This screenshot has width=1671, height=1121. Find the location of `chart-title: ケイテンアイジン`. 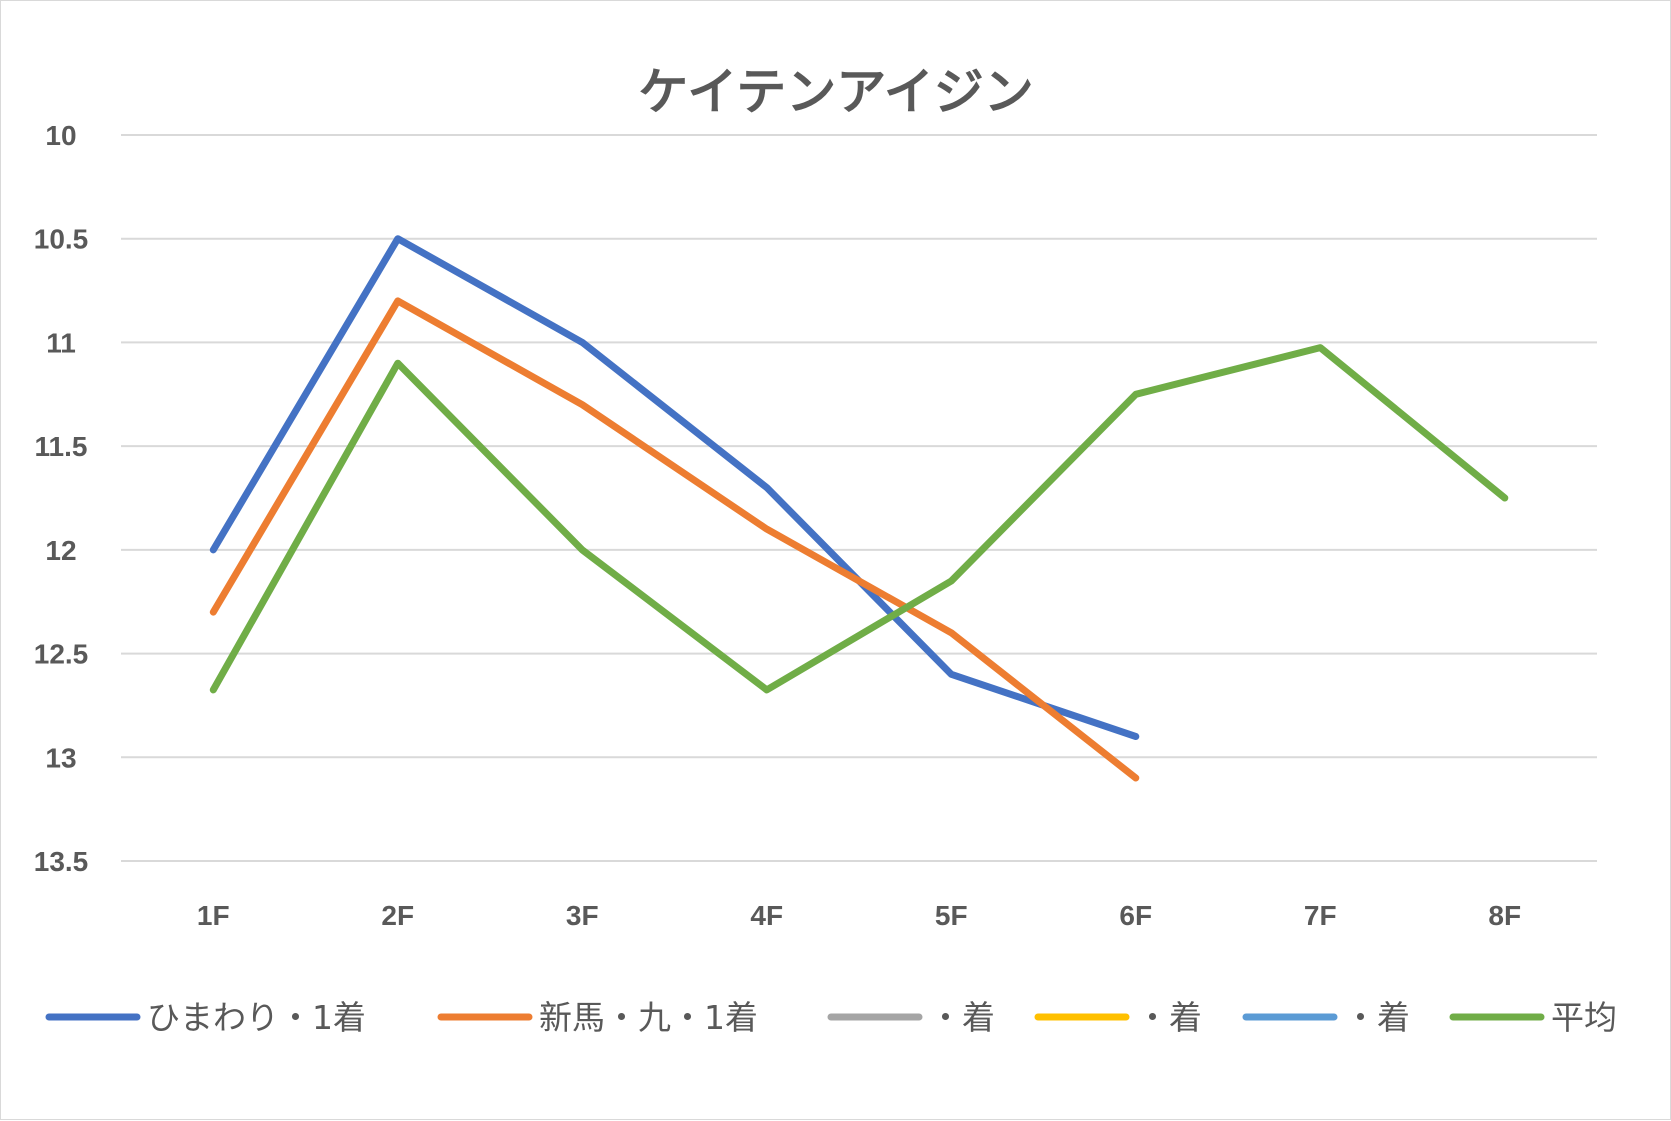

chart-title: ケイテンアイジン is located at coordinates (836, 92).